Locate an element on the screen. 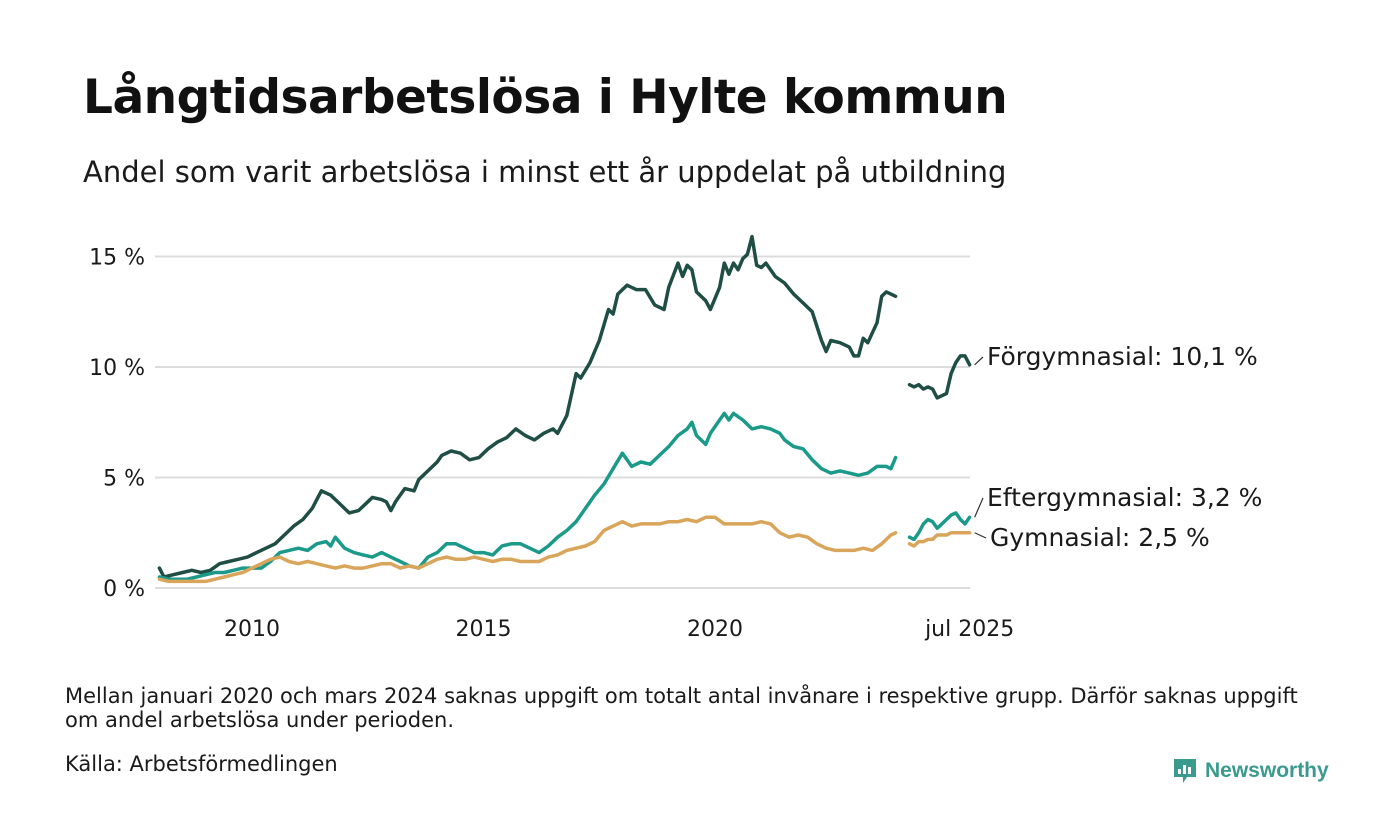 The width and height of the screenshot is (1400, 840). x-tick-label: jul 2025 is located at coordinates (969, 629).